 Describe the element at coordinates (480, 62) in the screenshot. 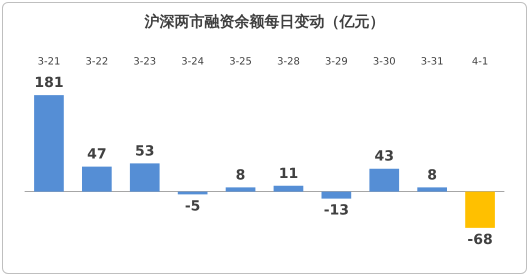

I see `x-tick-label: 4-1` at that location.